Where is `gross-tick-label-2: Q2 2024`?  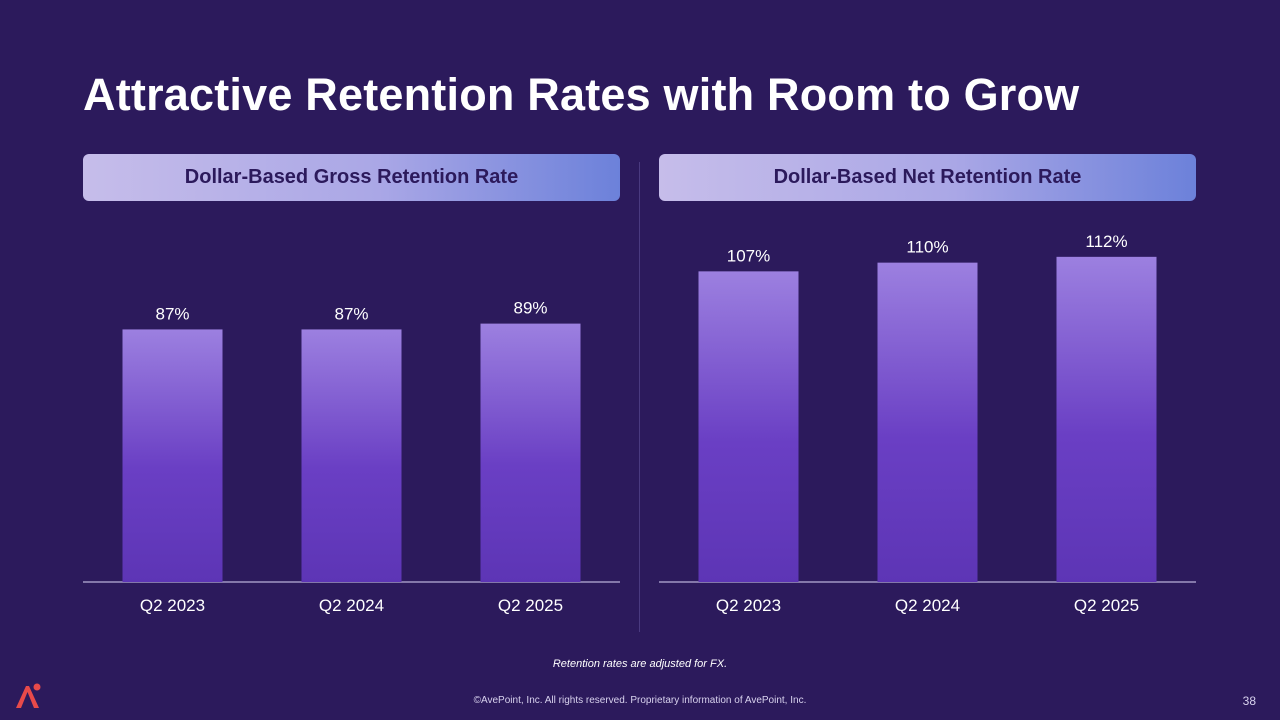
gross-tick-label-2: Q2 2024 is located at coordinates (351, 605).